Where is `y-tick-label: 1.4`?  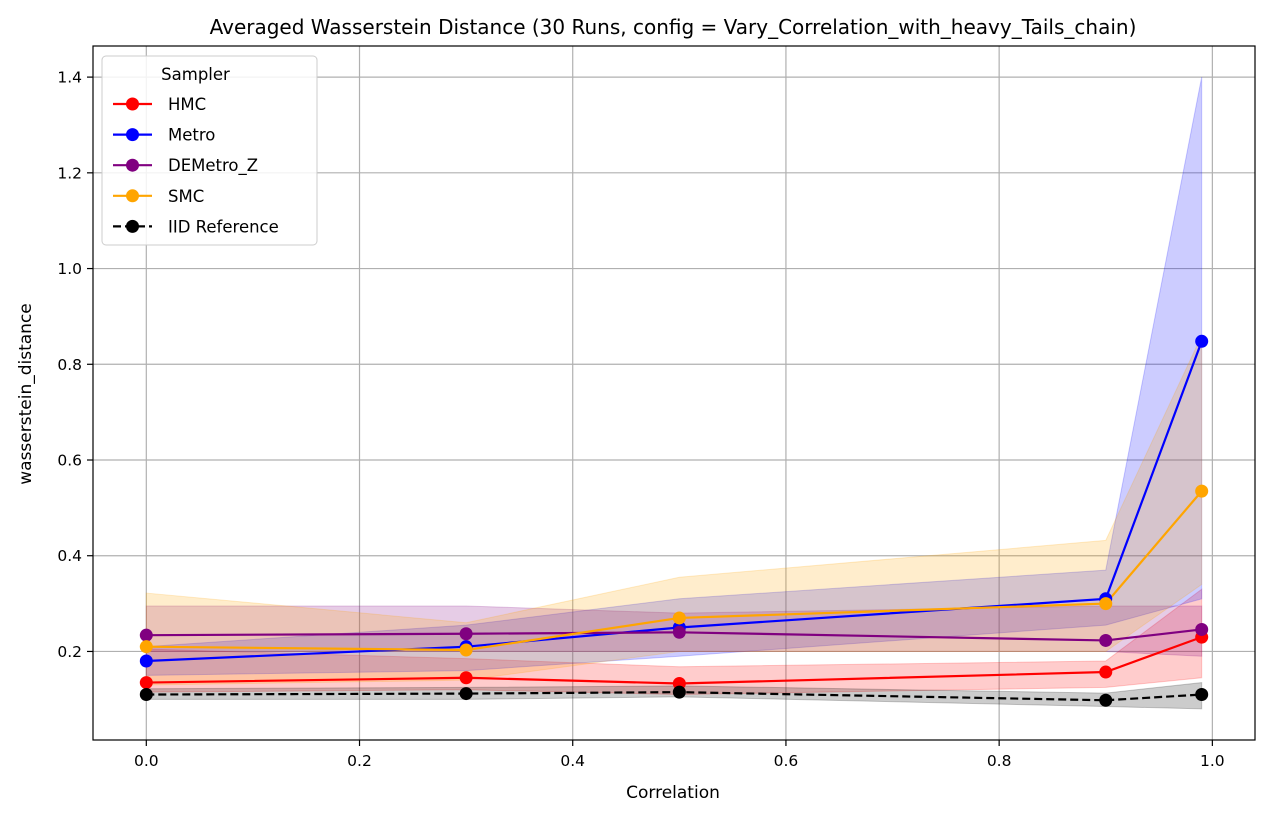 y-tick-label: 1.4 is located at coordinates (69, 78).